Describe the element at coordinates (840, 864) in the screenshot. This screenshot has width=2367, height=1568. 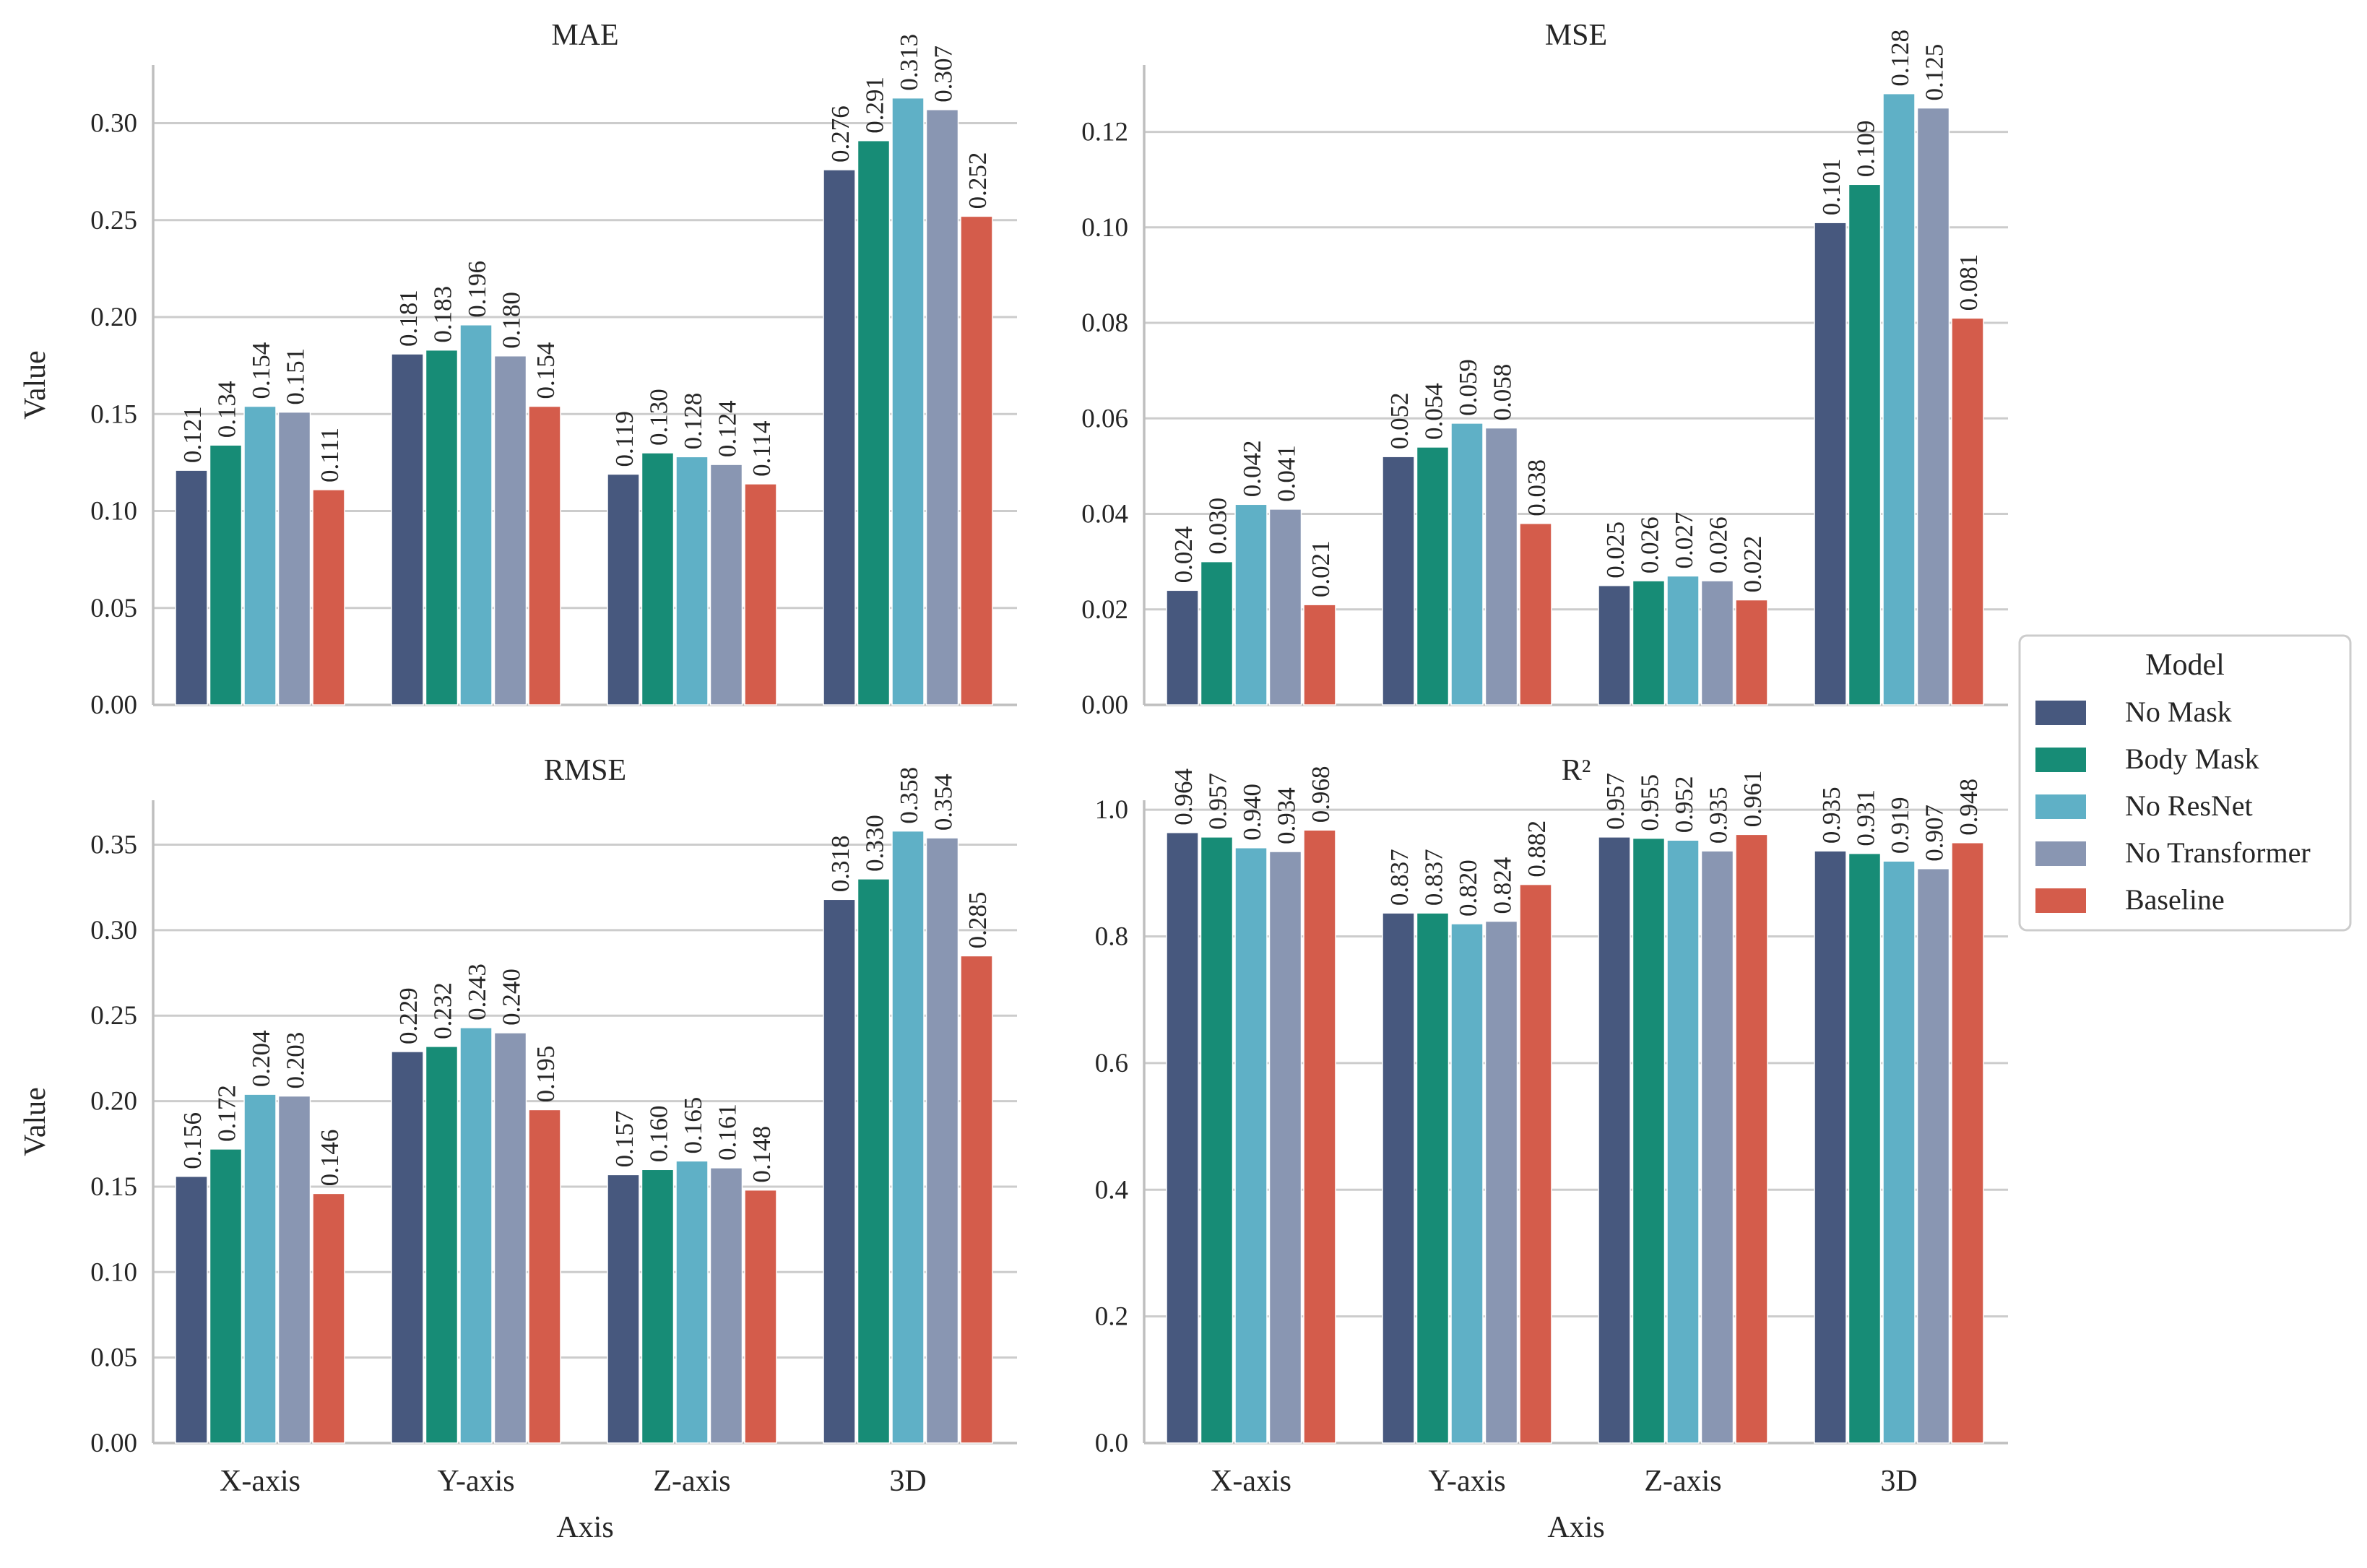
I see `data-label: 0.318` at that location.